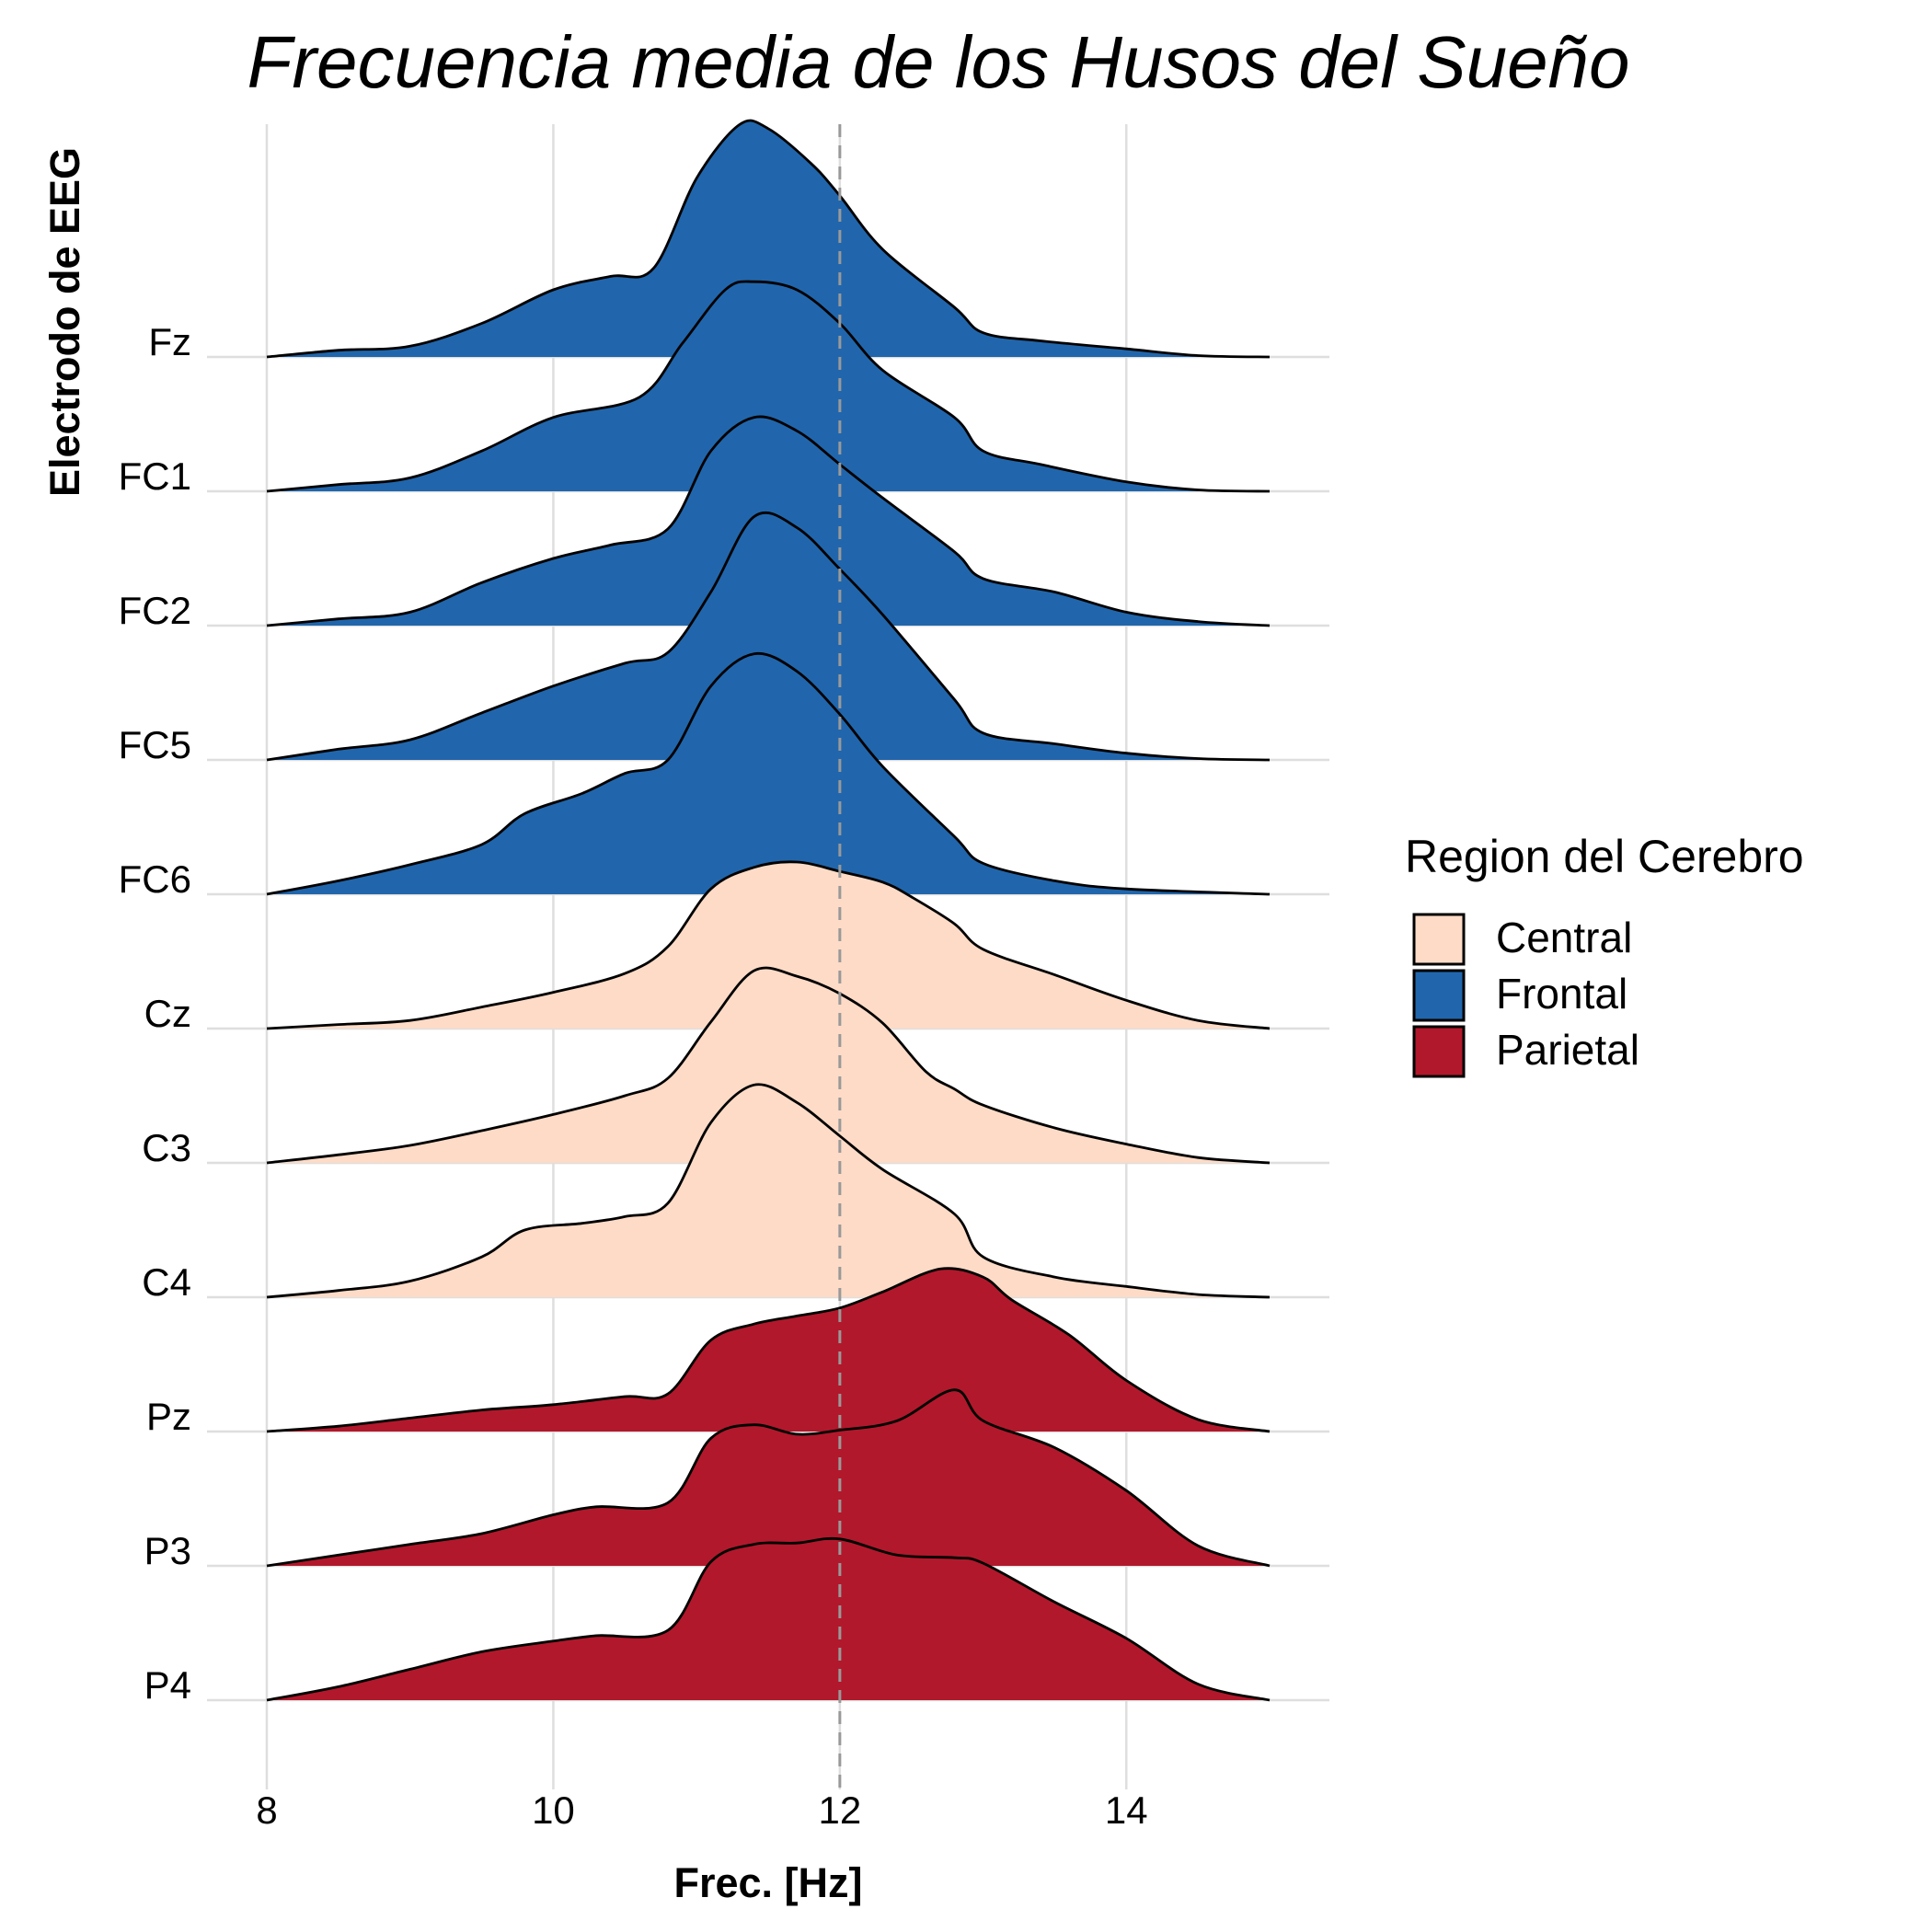 This screenshot has width=1932, height=1932. Describe the element at coordinates (839, 1810) in the screenshot. I see `x-tick-label: 12` at that location.